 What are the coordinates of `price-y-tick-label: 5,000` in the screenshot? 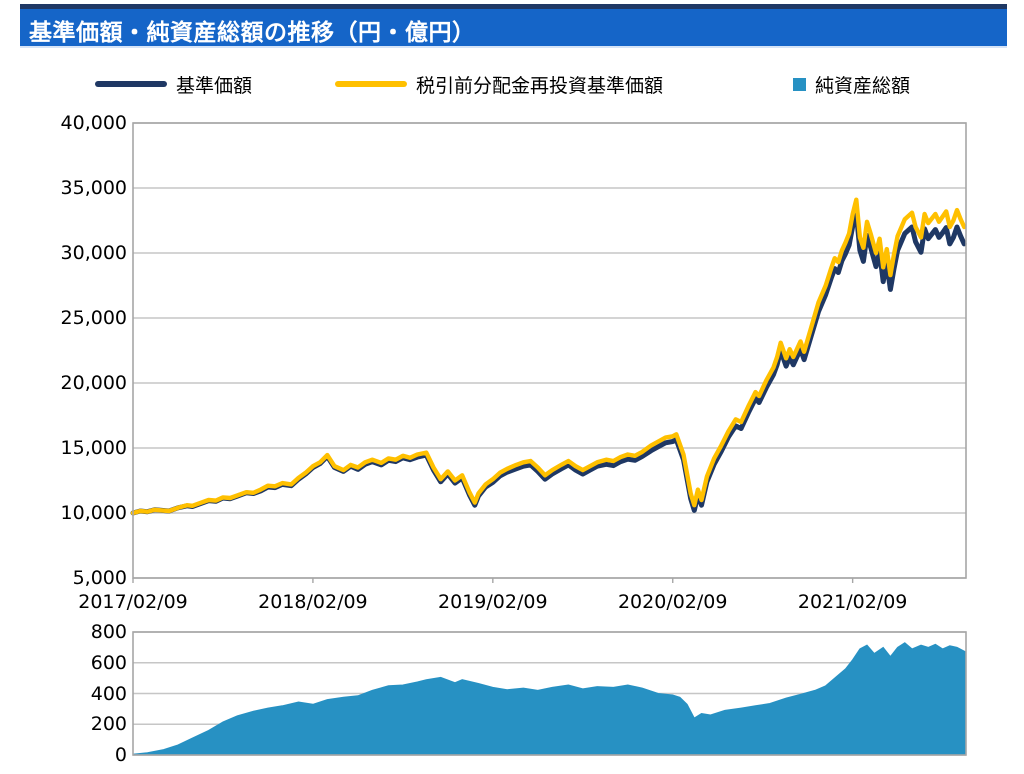 It's located at (99, 578).